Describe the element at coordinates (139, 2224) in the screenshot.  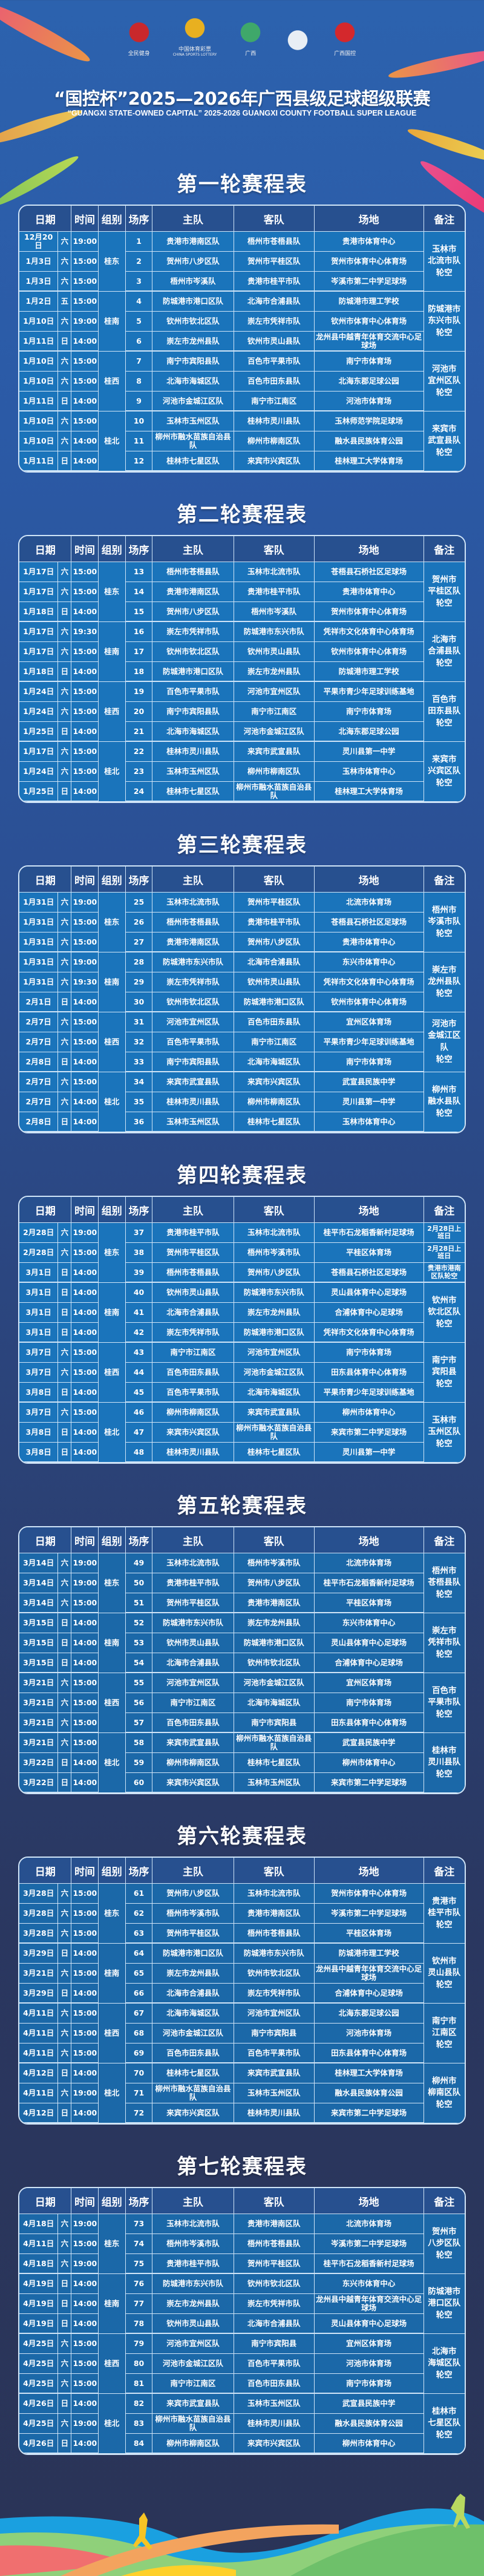
I see `match-number: 73` at that location.